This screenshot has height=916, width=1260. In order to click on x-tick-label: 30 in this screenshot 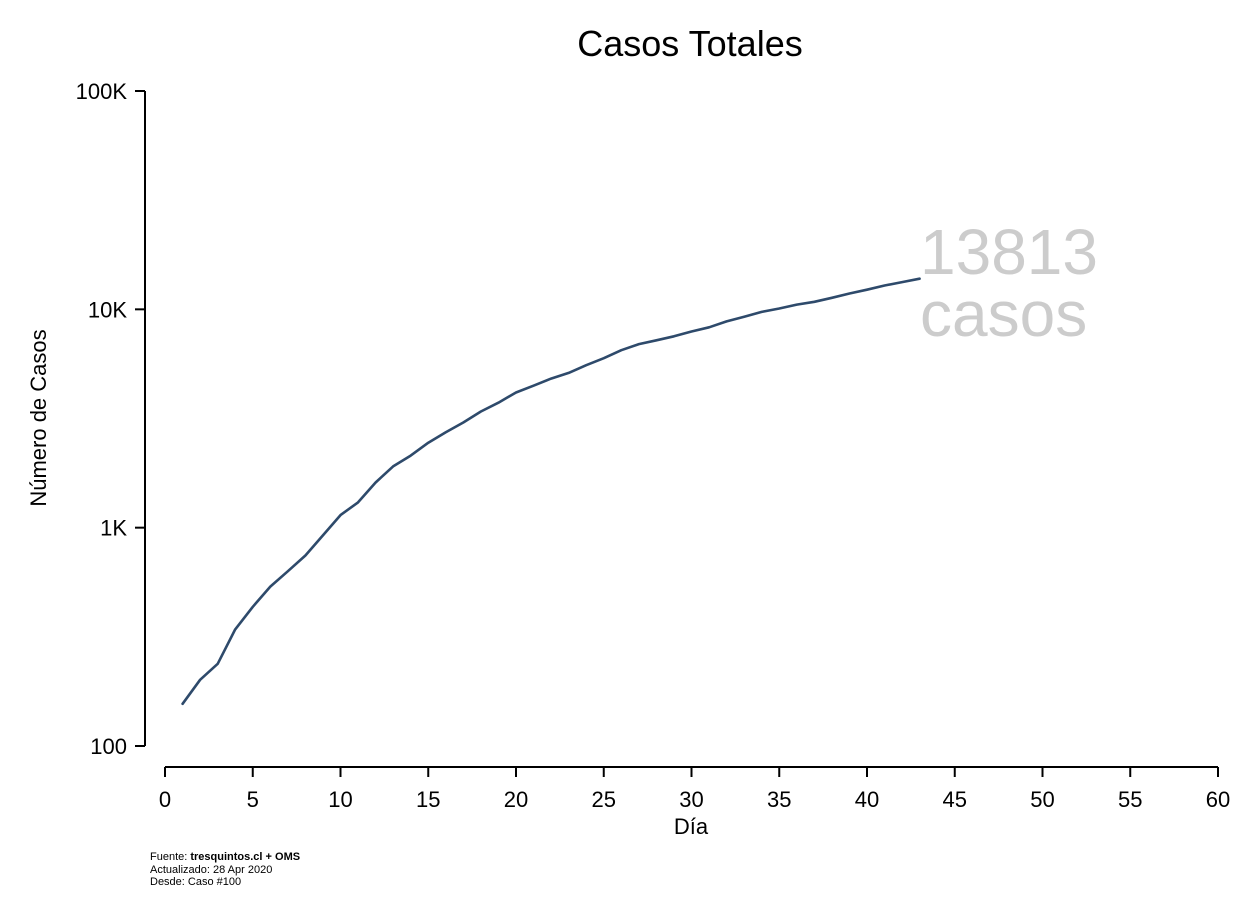, I will do `click(691, 799)`.